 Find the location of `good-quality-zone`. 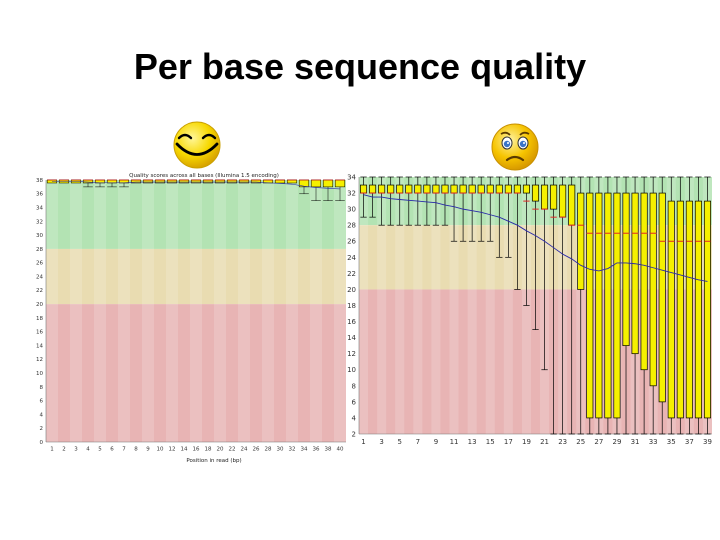

good-quality-zone is located at coordinates (196, 214).